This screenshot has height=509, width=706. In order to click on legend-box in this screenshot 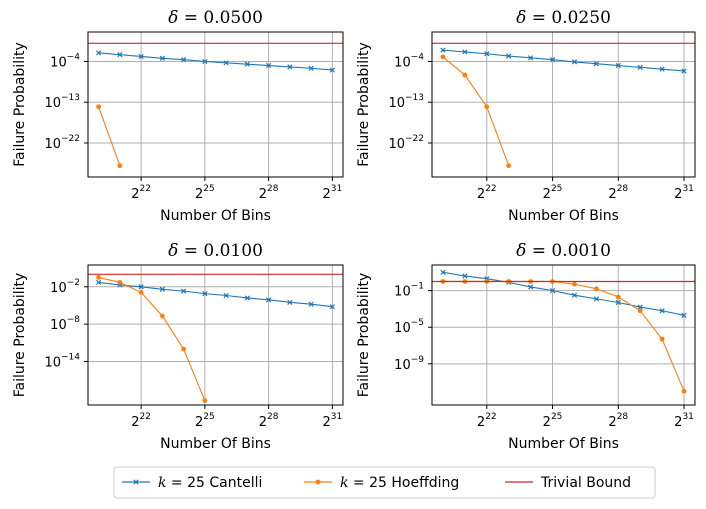, I will do `click(384, 482)`.